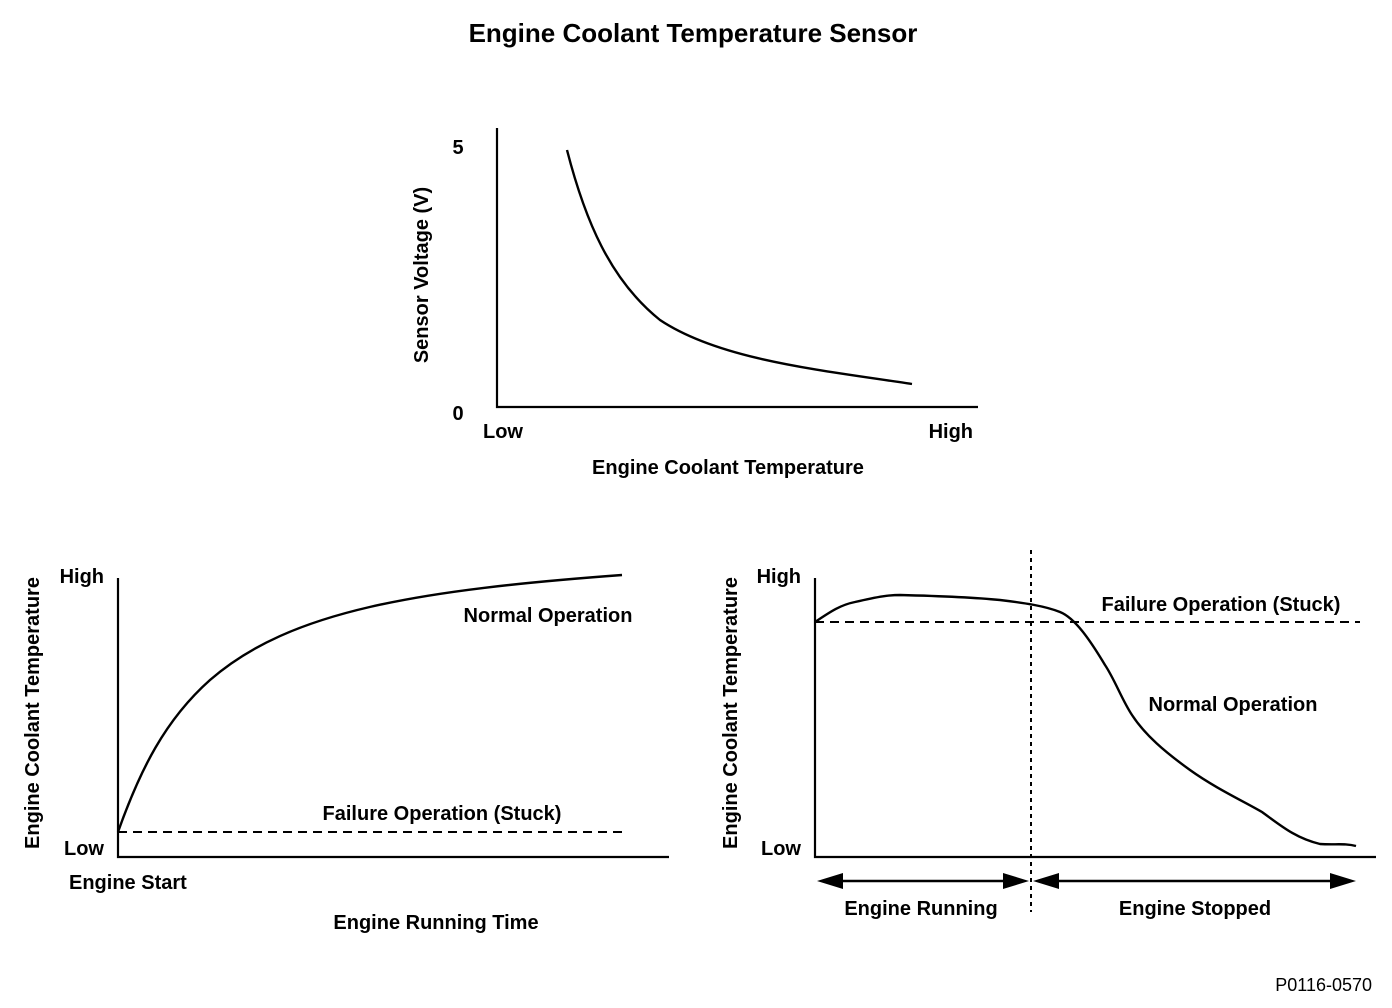  What do you see at coordinates (728, 468) in the screenshot?
I see `top-chart-xlabel: Engine Coolant Temperature` at bounding box center [728, 468].